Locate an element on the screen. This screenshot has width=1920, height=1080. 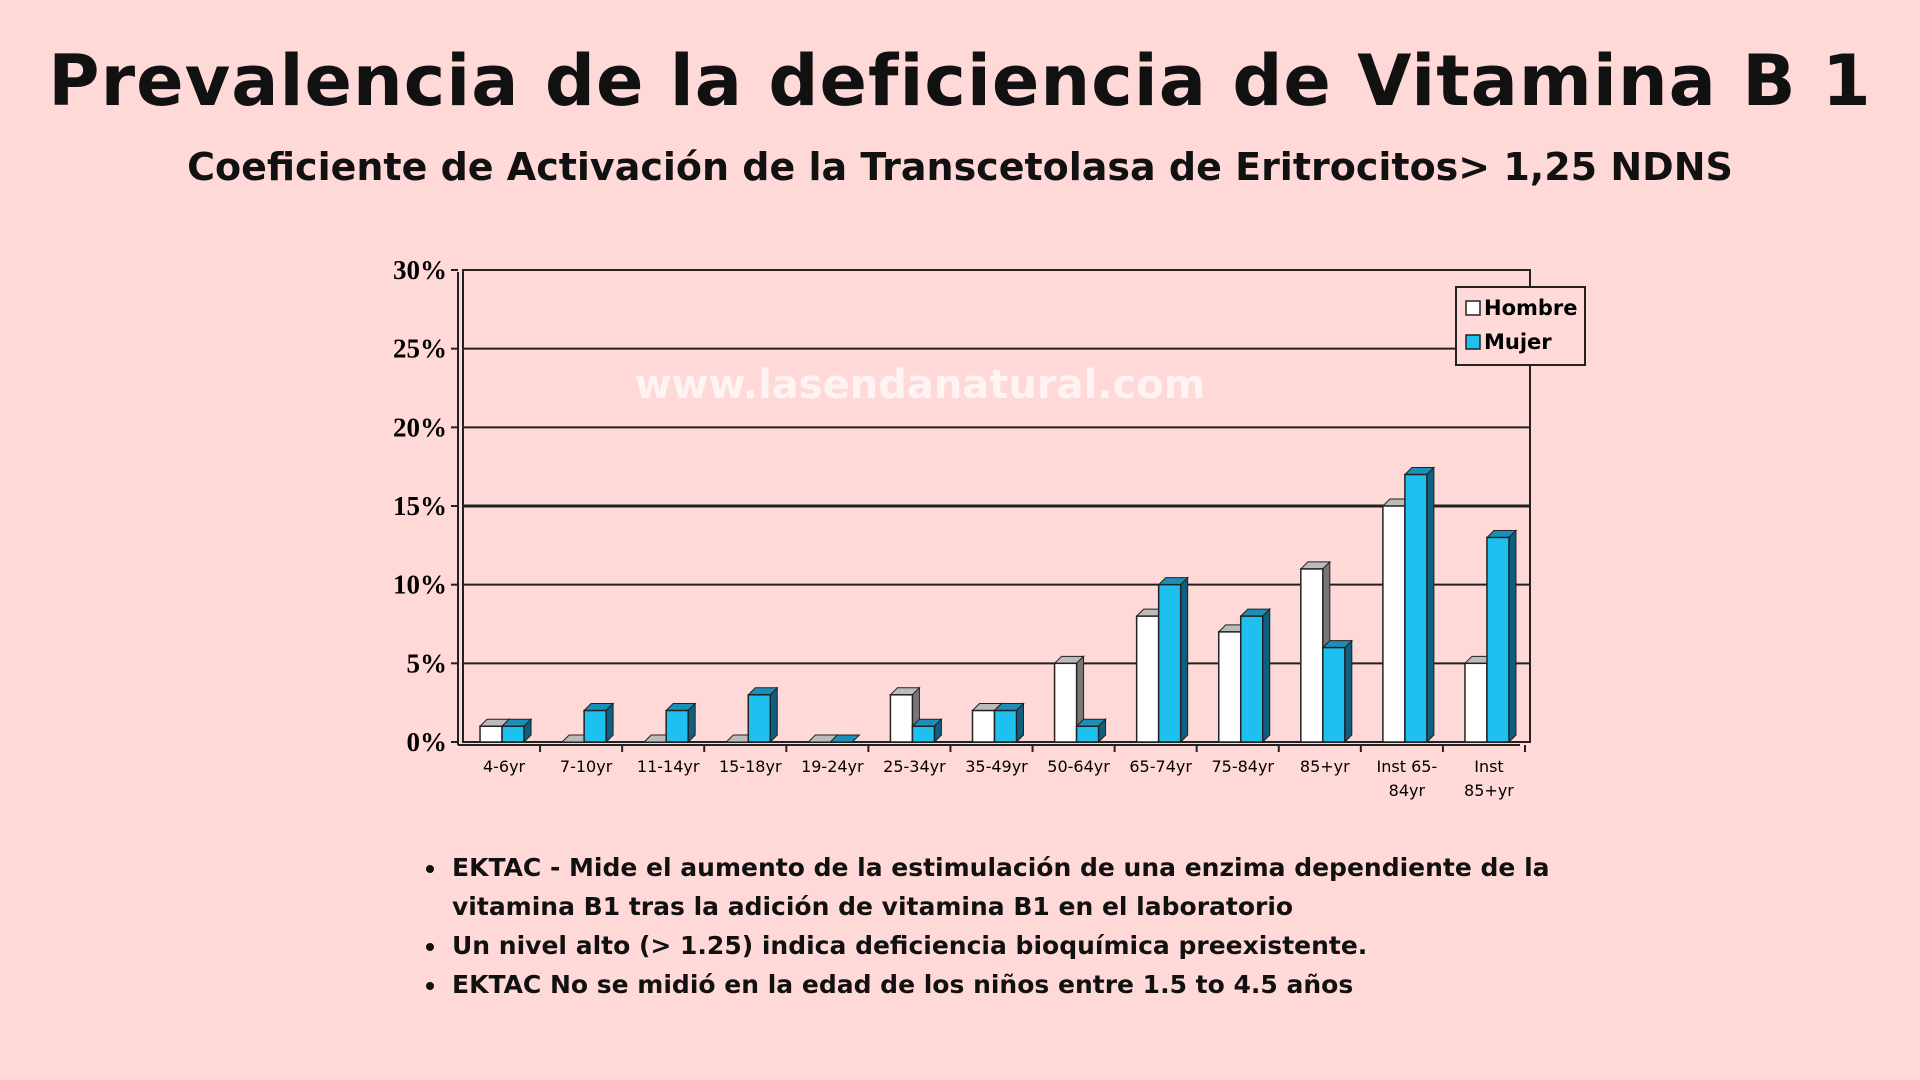
y-tick-label: 20% is located at coordinates (420, 427).